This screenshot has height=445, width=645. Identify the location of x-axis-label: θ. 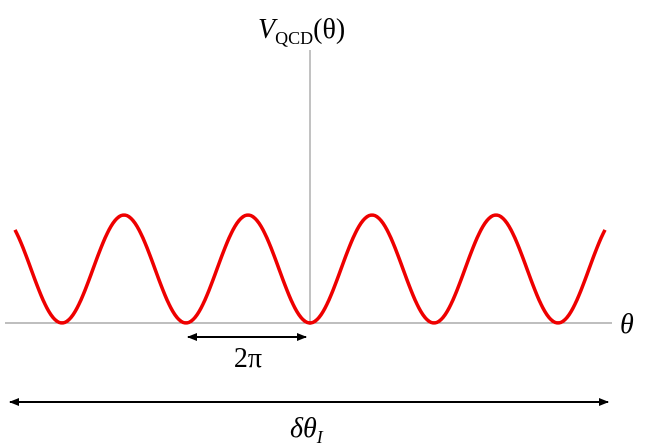
(627, 324).